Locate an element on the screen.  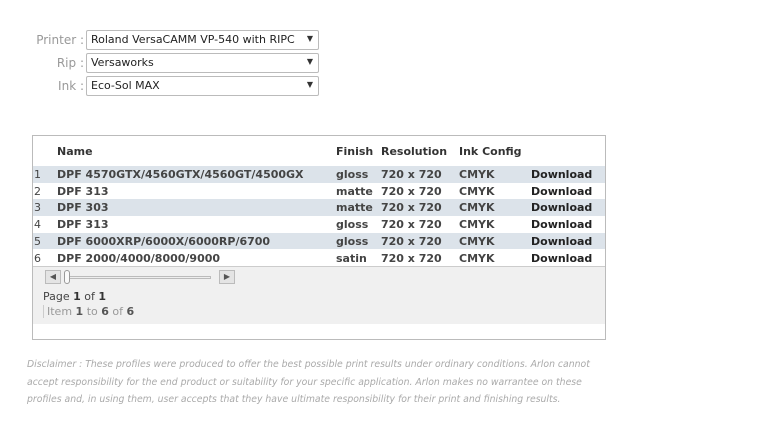
slider-handle is located at coordinates (67, 277).